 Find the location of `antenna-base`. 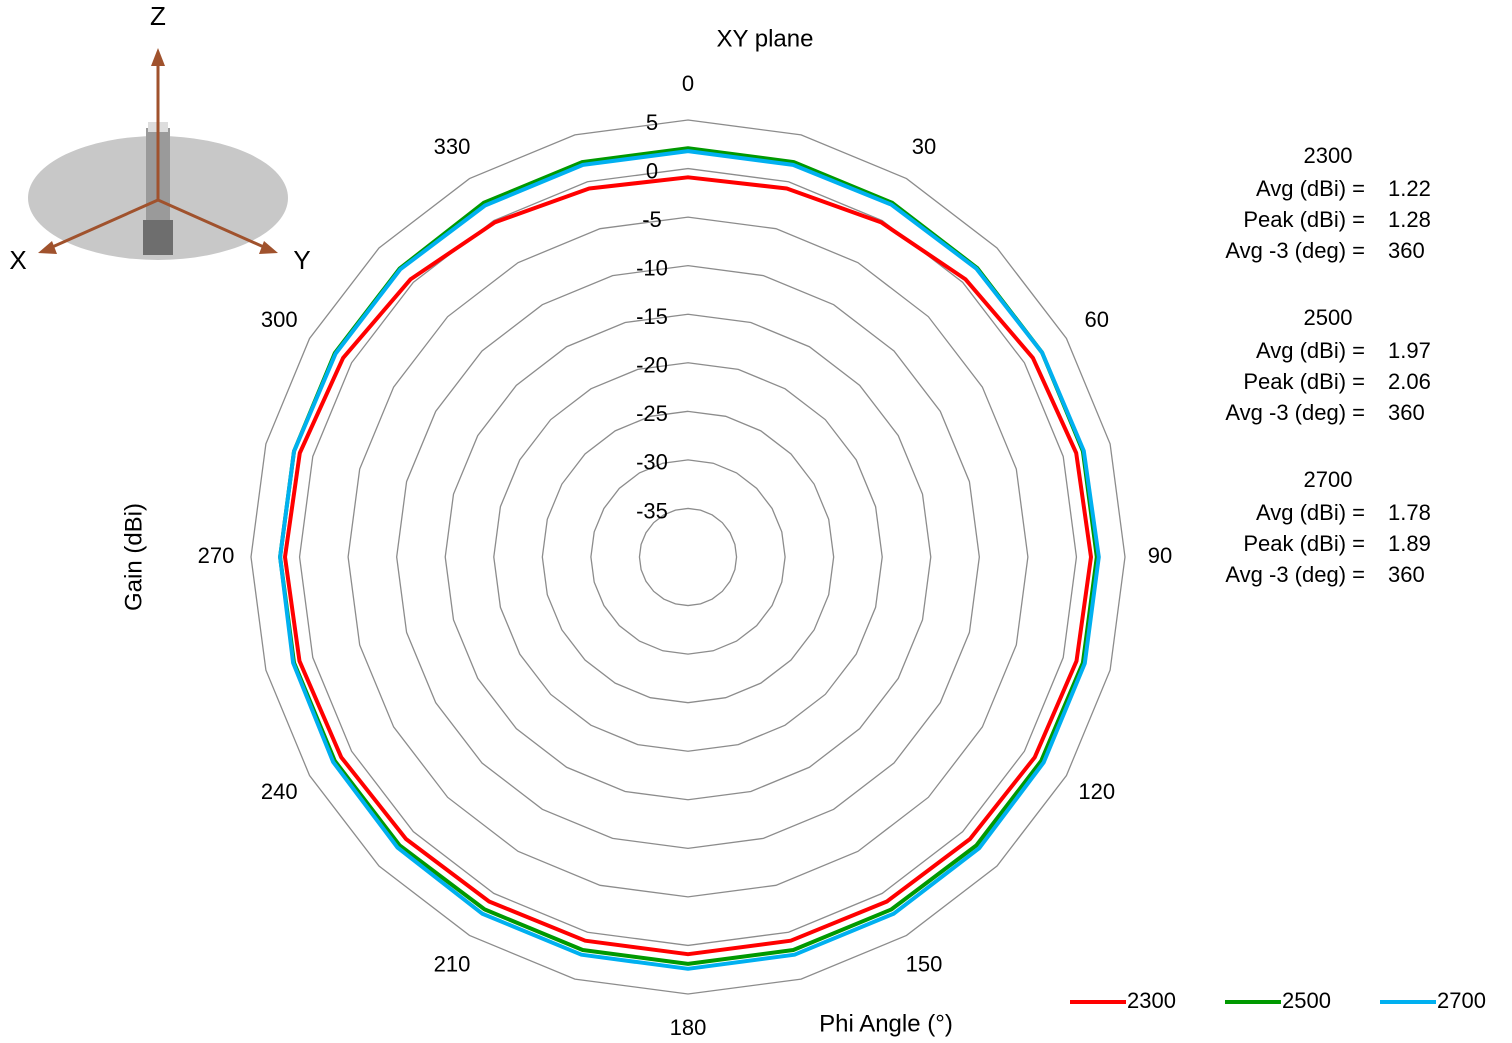

antenna-base is located at coordinates (158, 237).